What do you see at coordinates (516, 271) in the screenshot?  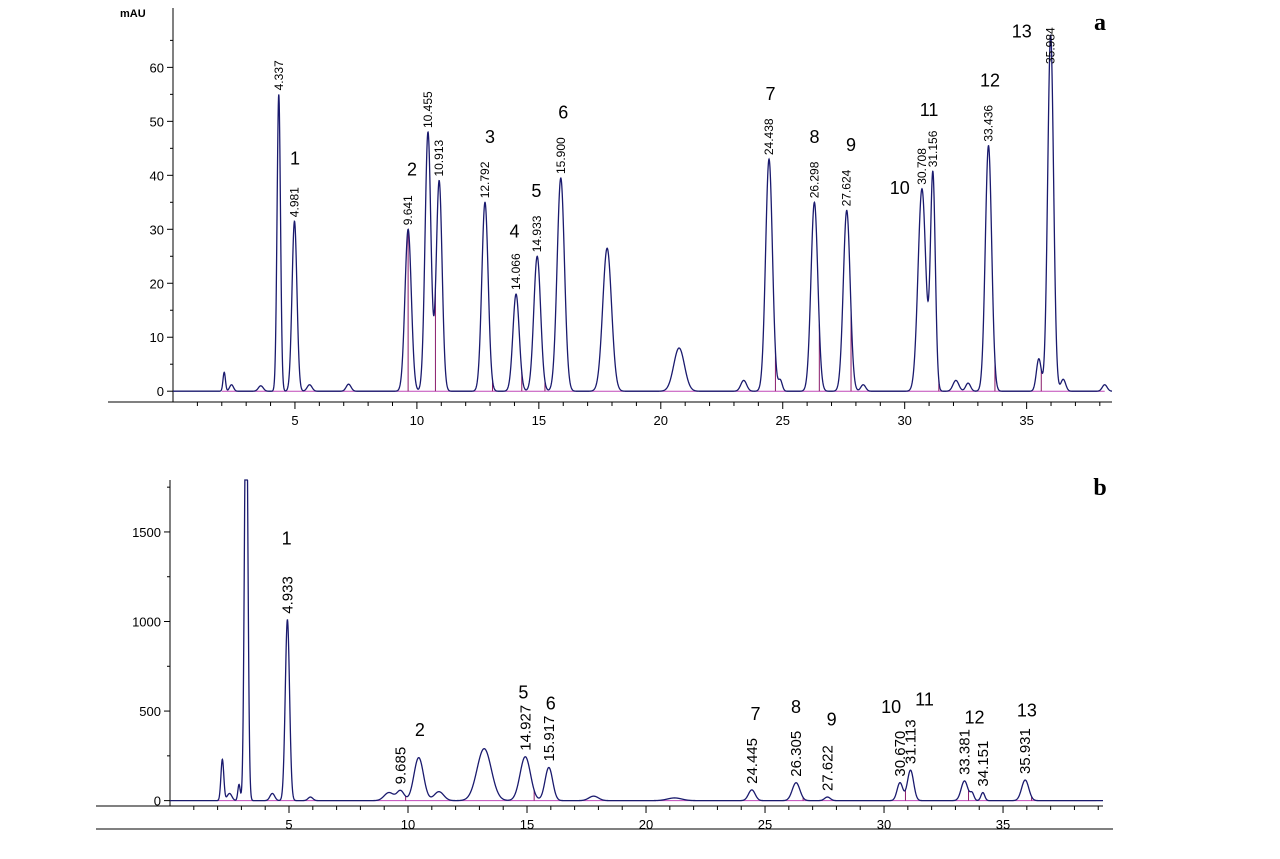 I see `retention-time-label: 14.066` at bounding box center [516, 271].